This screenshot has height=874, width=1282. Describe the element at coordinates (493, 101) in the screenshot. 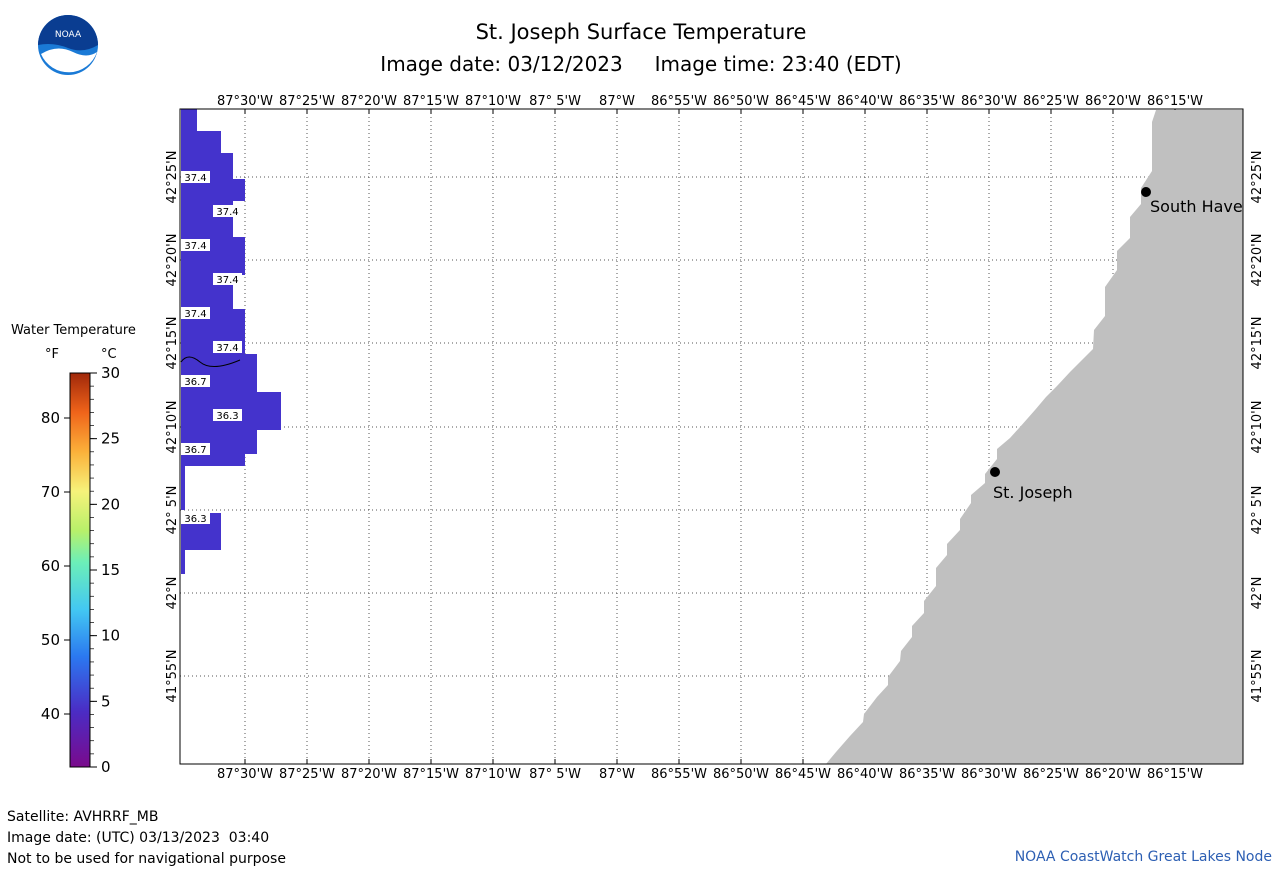

I see `lon-label-top: 87°10'W` at that location.